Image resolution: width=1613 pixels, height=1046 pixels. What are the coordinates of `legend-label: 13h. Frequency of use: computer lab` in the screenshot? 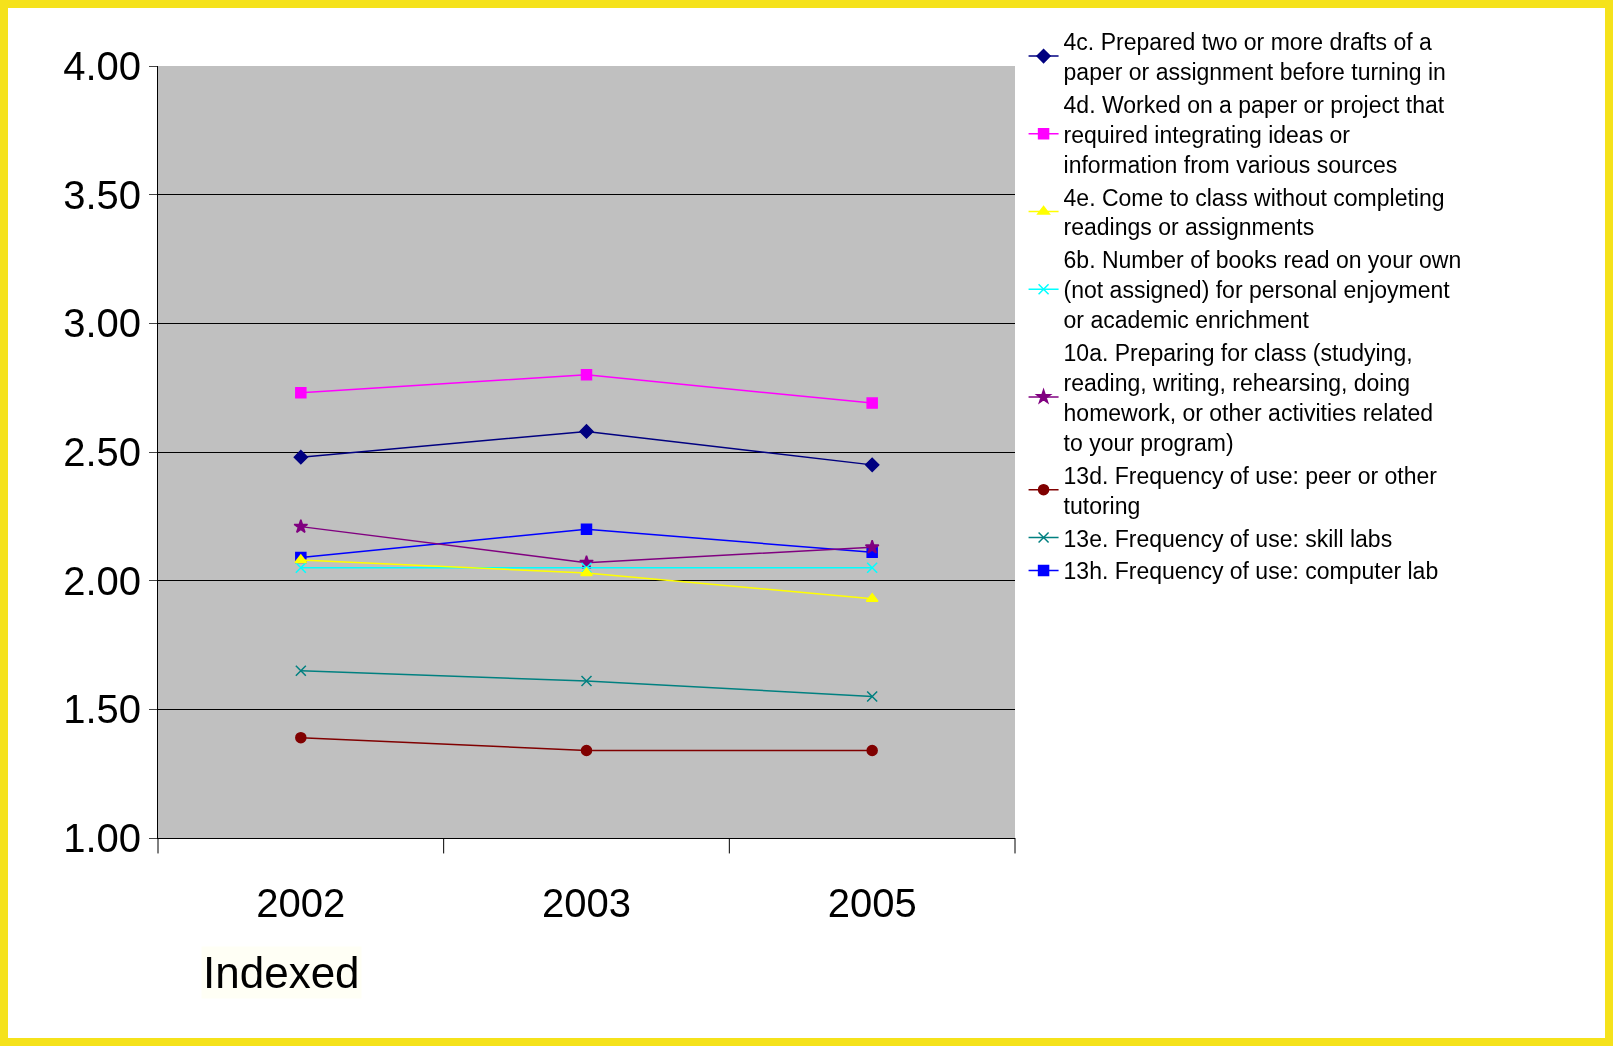 It's located at (1251, 571).